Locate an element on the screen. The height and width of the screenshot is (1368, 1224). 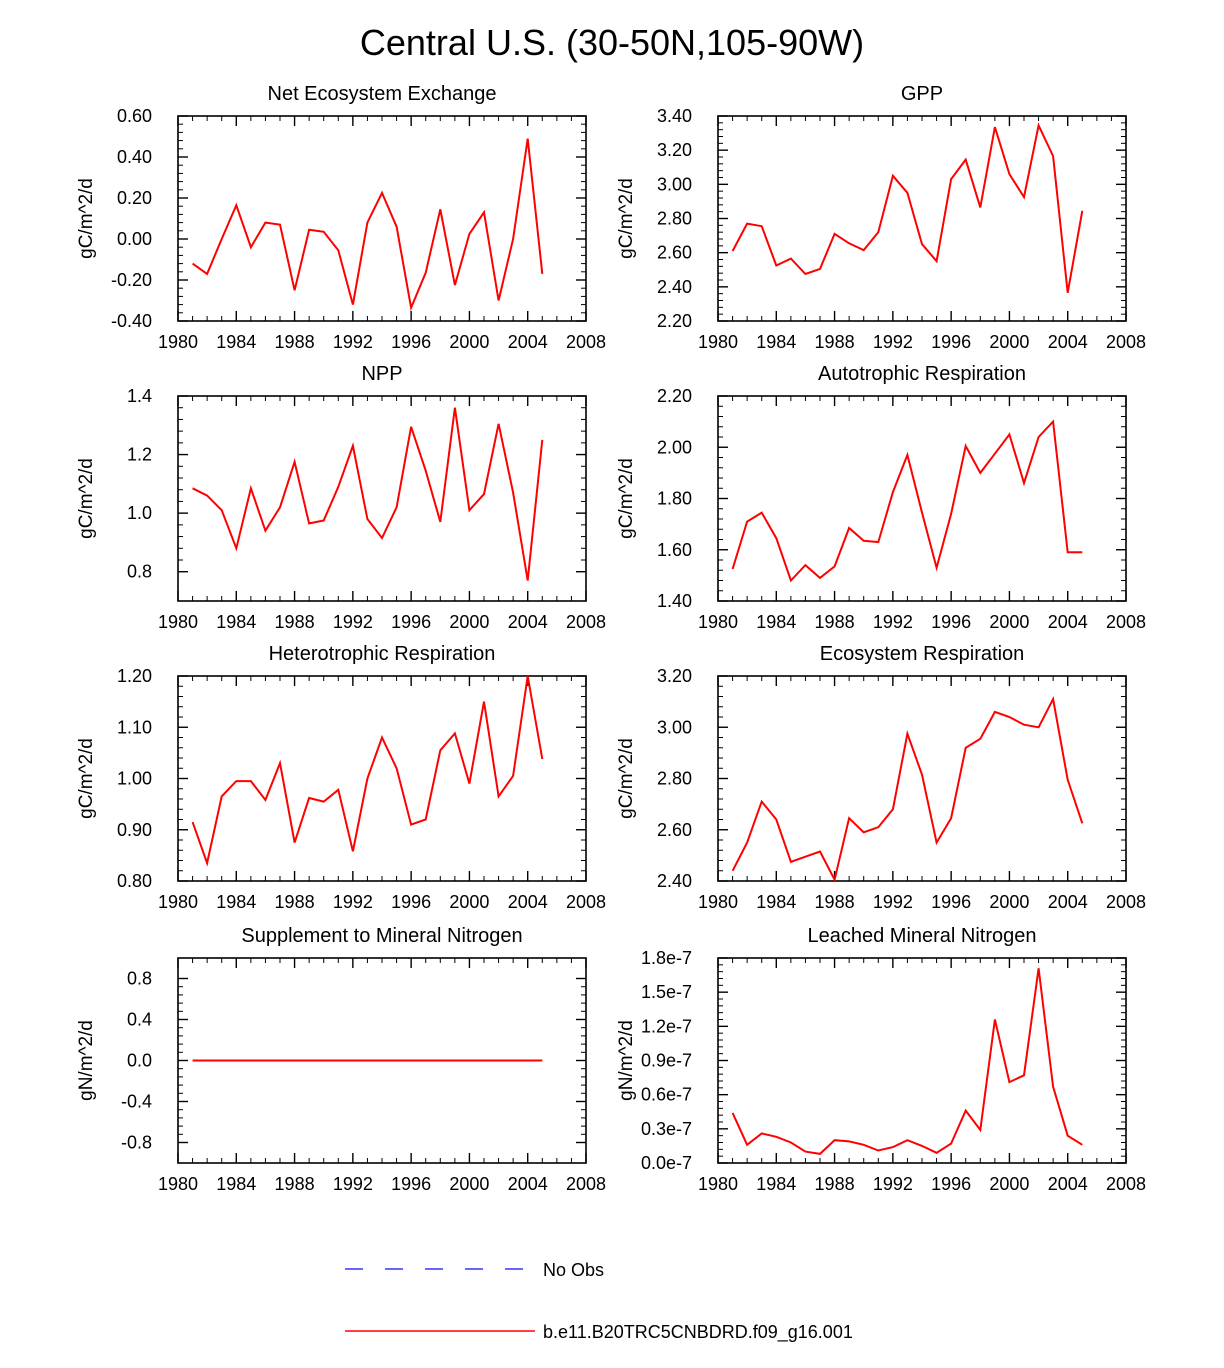
legend-label-no-obs: No Obs is located at coordinates (573, 1270).